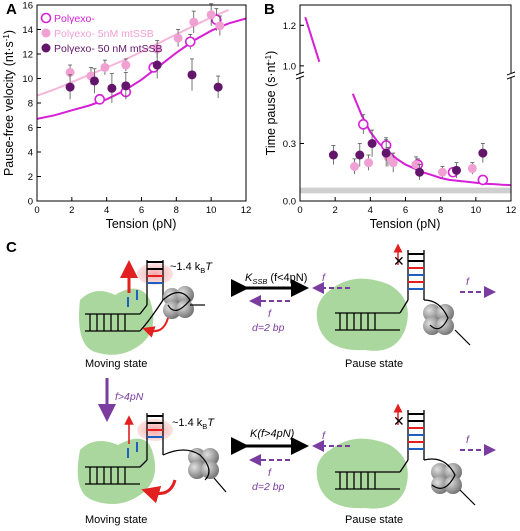  Describe the element at coordinates (141, 210) in the screenshot. I see `panel-a-x-tick-label: 6` at that location.